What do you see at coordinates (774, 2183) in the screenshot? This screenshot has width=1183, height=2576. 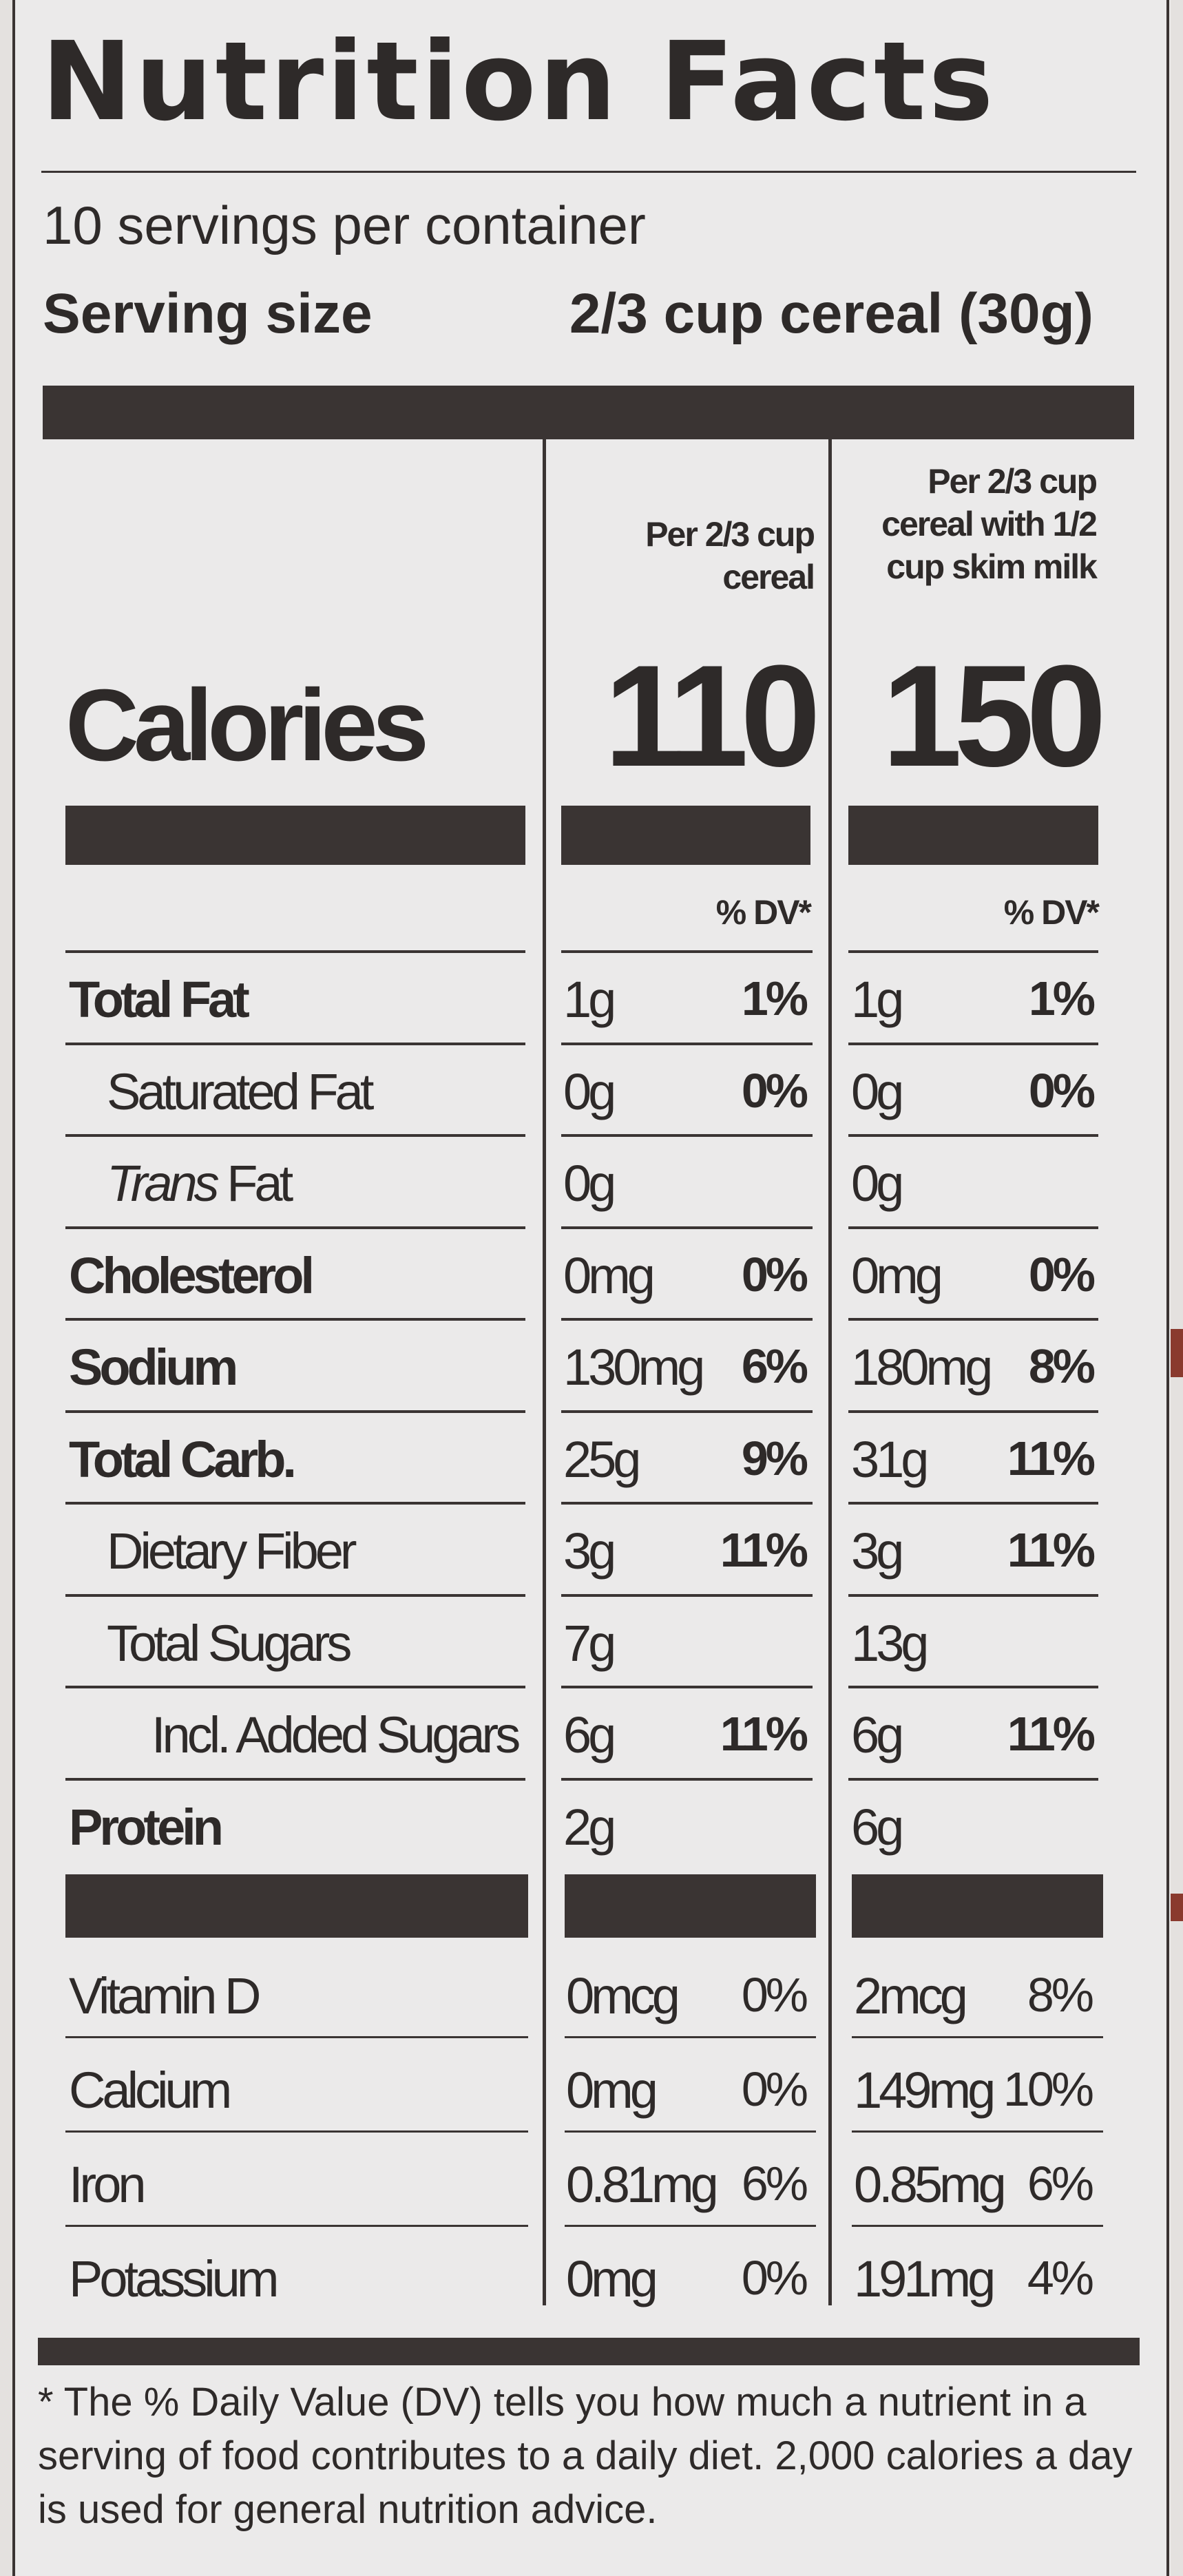 I see `vitamin-dv-col1: 6%` at bounding box center [774, 2183].